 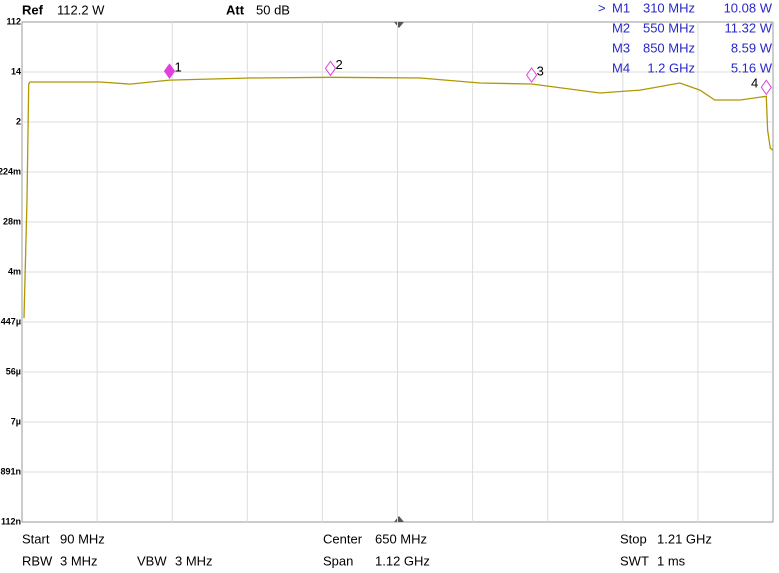 What do you see at coordinates (669, 27) in the screenshot?
I see `marker-freq: 550 MHz` at bounding box center [669, 27].